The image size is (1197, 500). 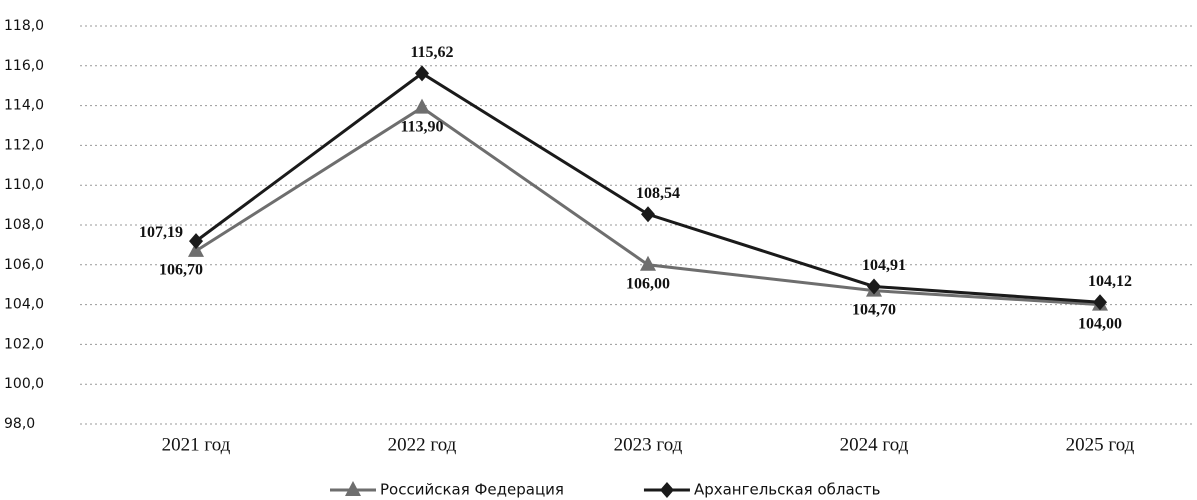 What do you see at coordinates (421, 126) in the screenshot?
I see `data-label: 113,90` at bounding box center [421, 126].